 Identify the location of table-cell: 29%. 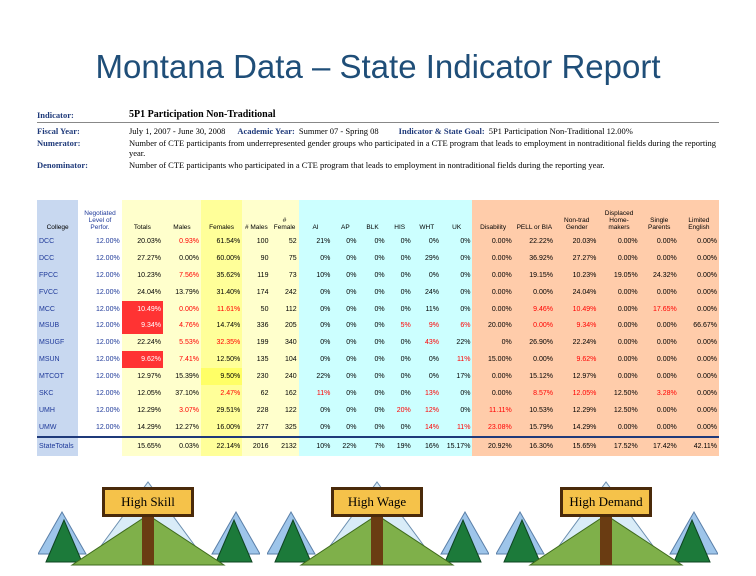
(426, 258).